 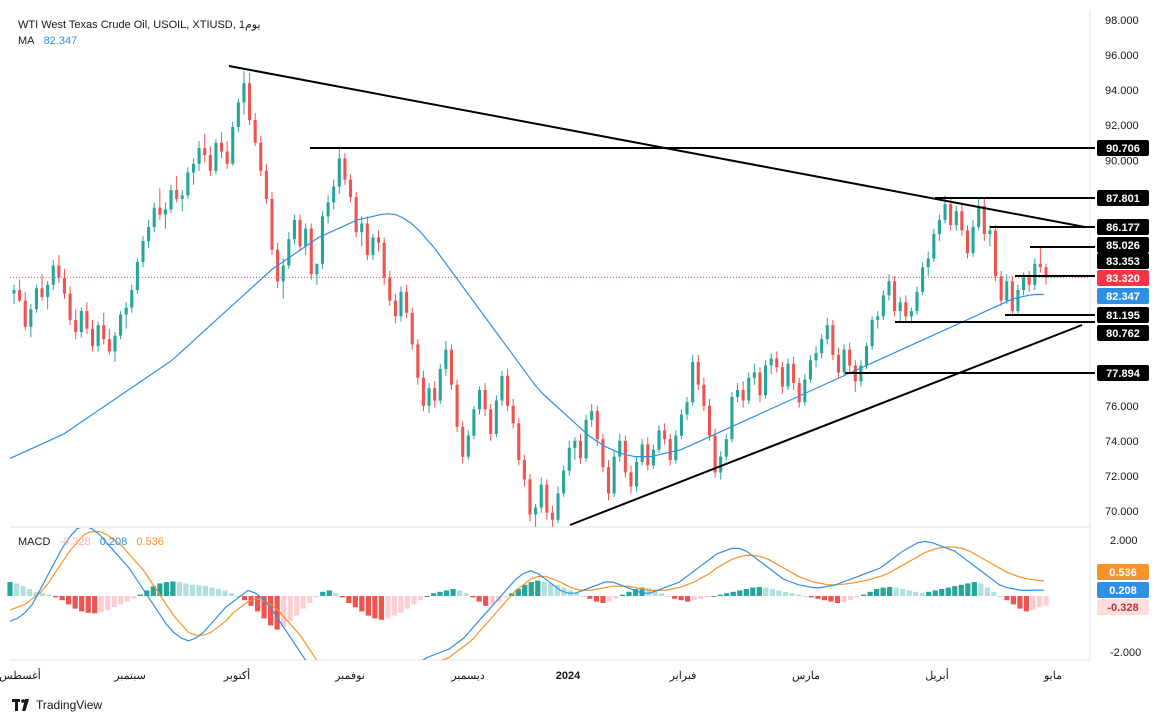 I want to click on price-tick-label: 72.000, so click(x=1122, y=477).